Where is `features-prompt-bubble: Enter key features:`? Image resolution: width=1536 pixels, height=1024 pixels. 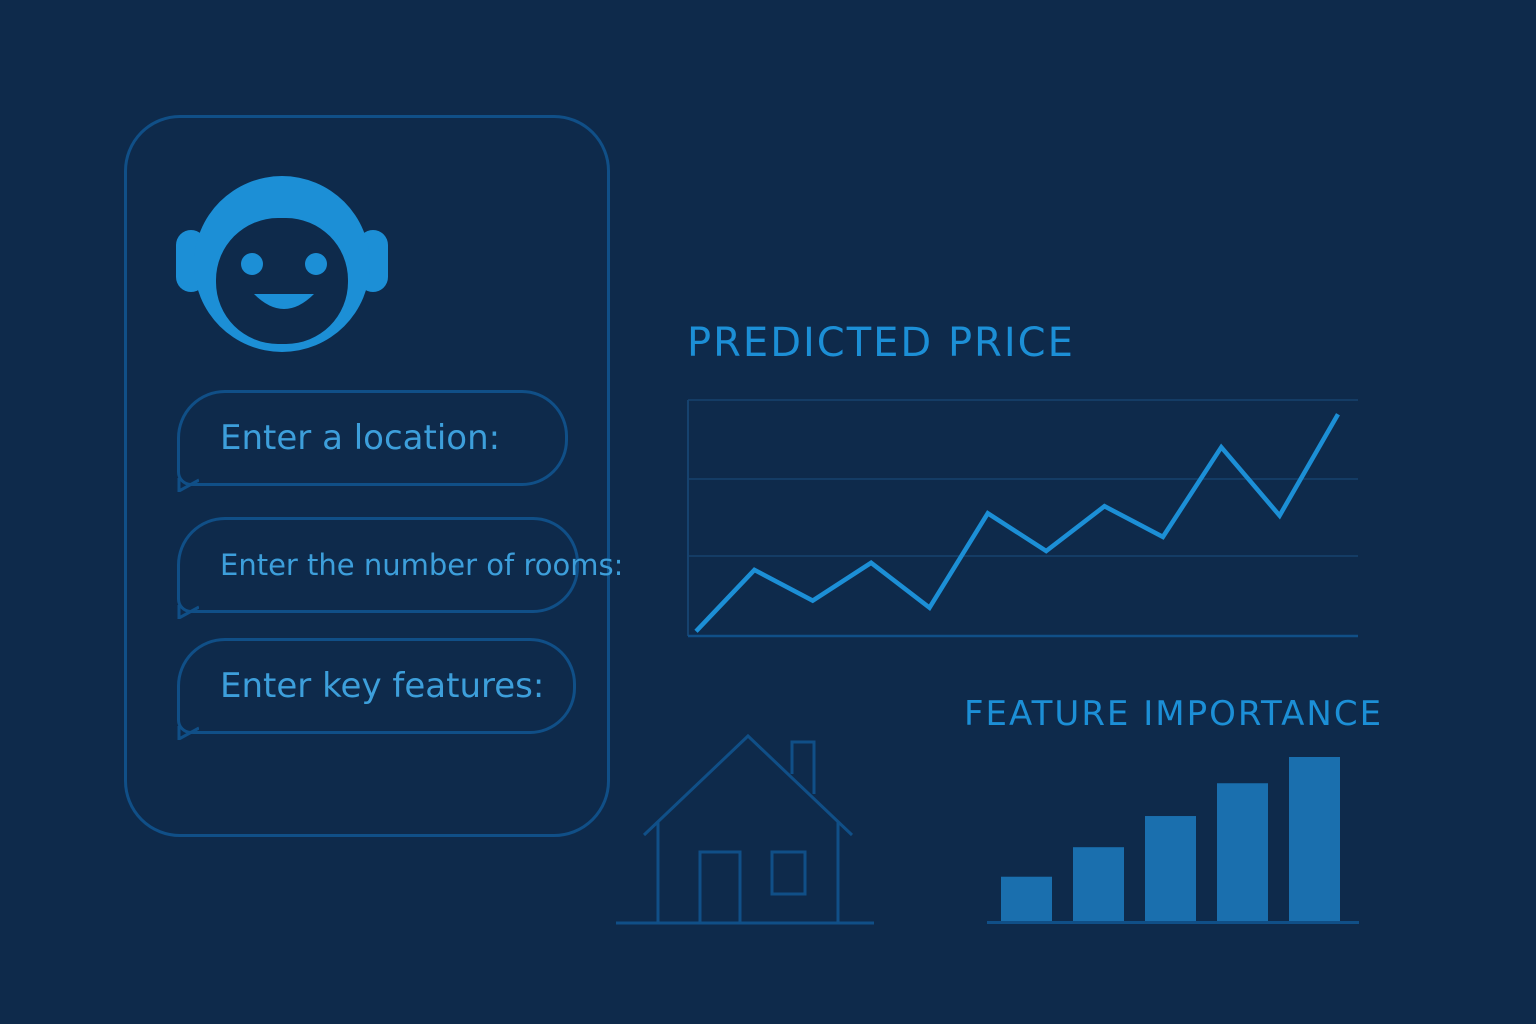
features-prompt-bubble: Enter key features: is located at coordinates (376, 689).